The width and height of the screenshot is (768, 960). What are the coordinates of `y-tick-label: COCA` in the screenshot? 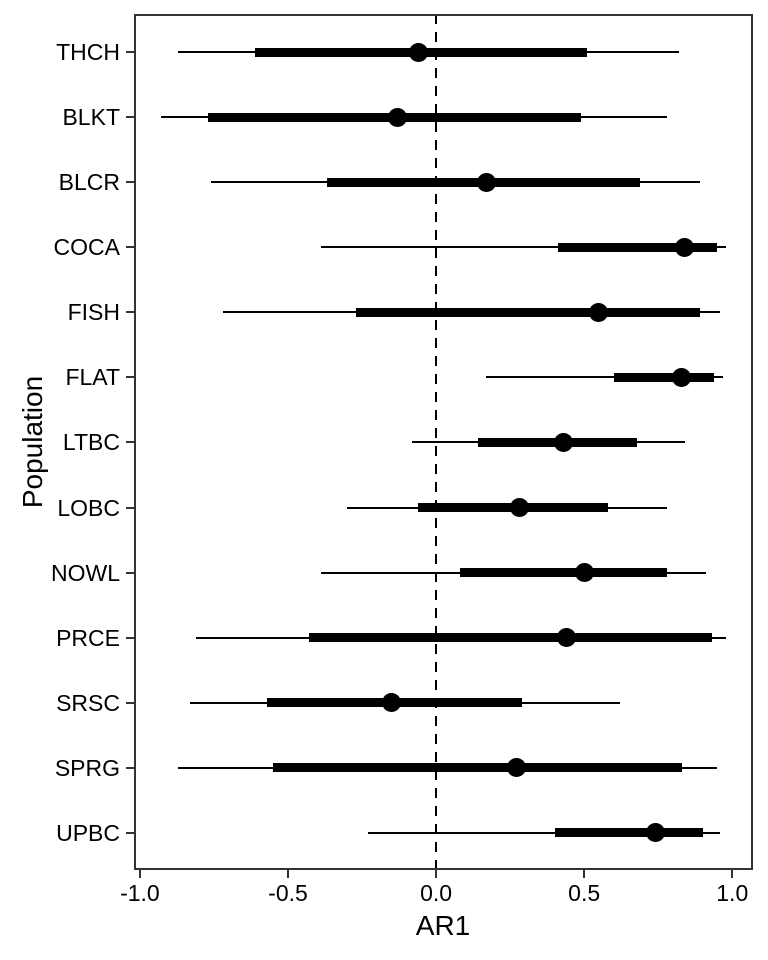 It's located at (86, 247).